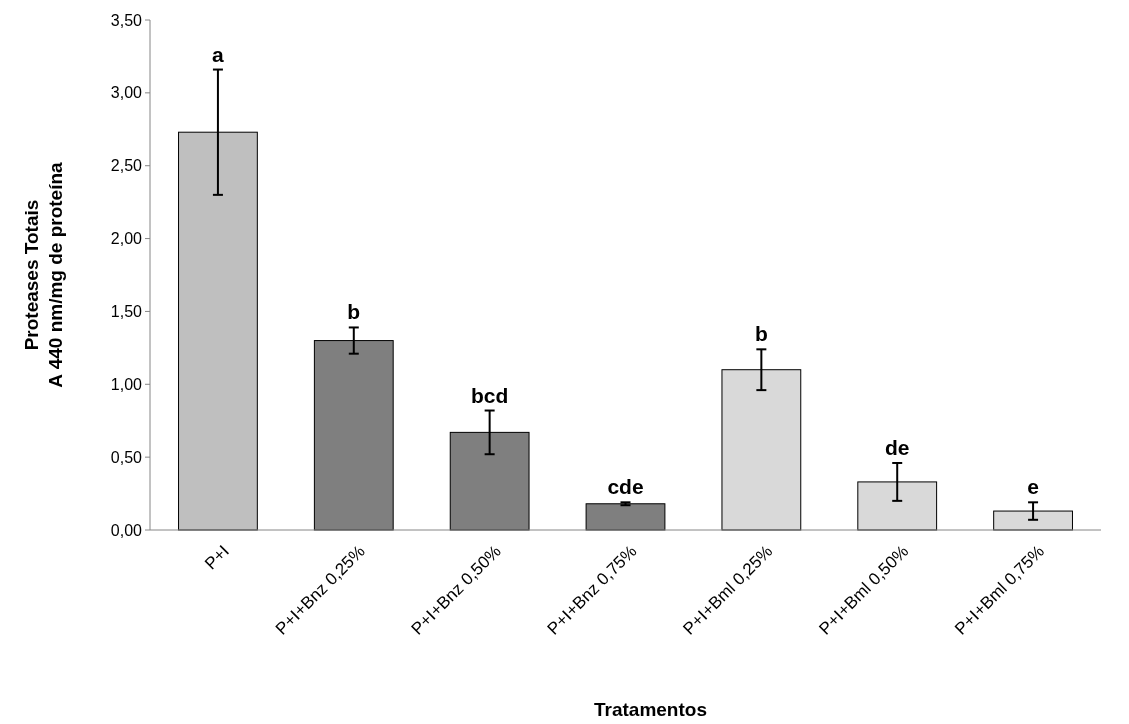 The width and height of the screenshot is (1129, 724). Describe the element at coordinates (625, 487) in the screenshot. I see `annotation: cde` at that location.